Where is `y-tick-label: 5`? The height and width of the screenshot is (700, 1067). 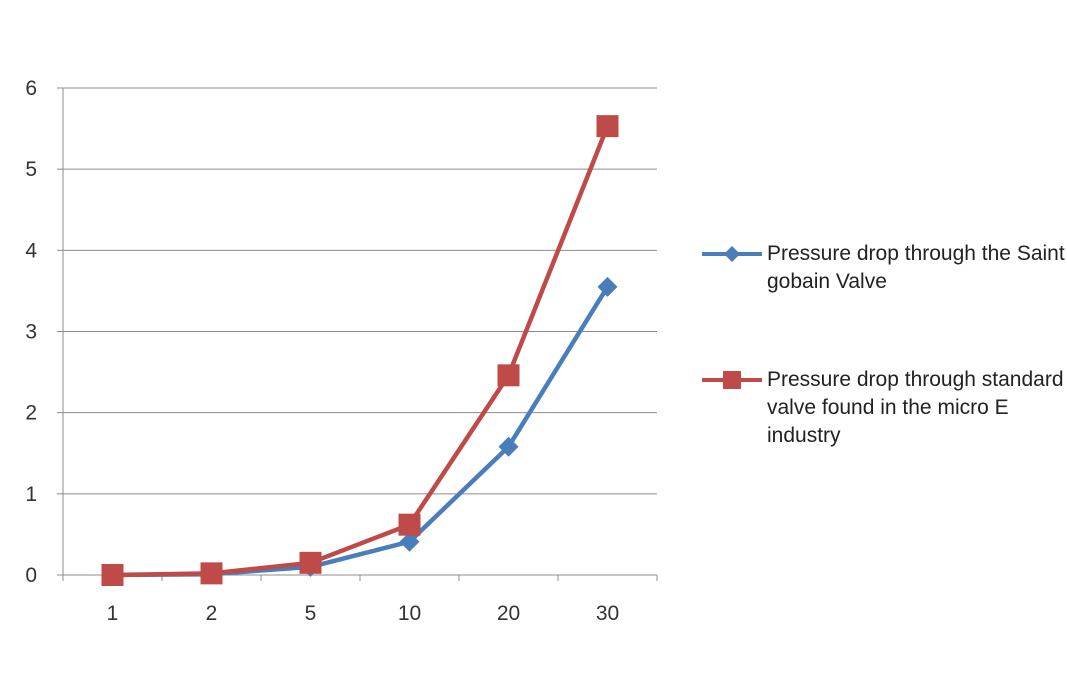
y-tick-label: 5 is located at coordinates (31, 169).